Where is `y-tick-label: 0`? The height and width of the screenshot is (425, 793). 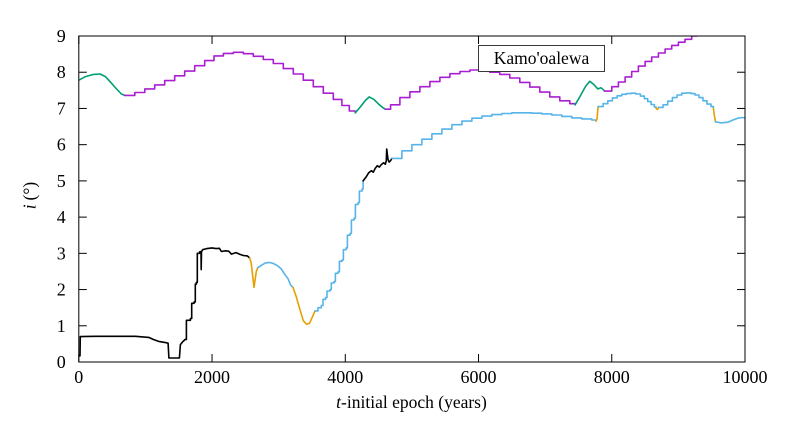
y-tick-label: 0 is located at coordinates (61, 362).